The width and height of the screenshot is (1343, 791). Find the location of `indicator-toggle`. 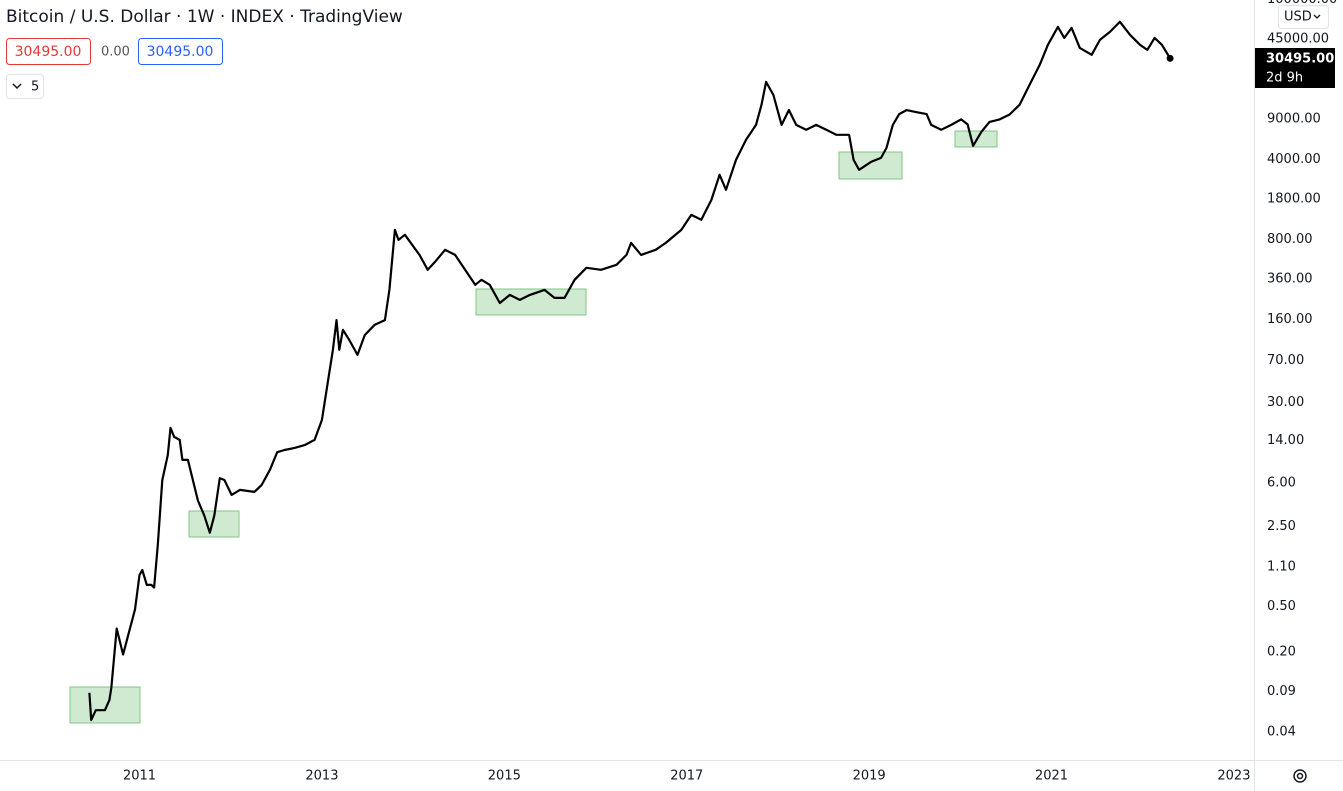

indicator-toggle is located at coordinates (25, 86).